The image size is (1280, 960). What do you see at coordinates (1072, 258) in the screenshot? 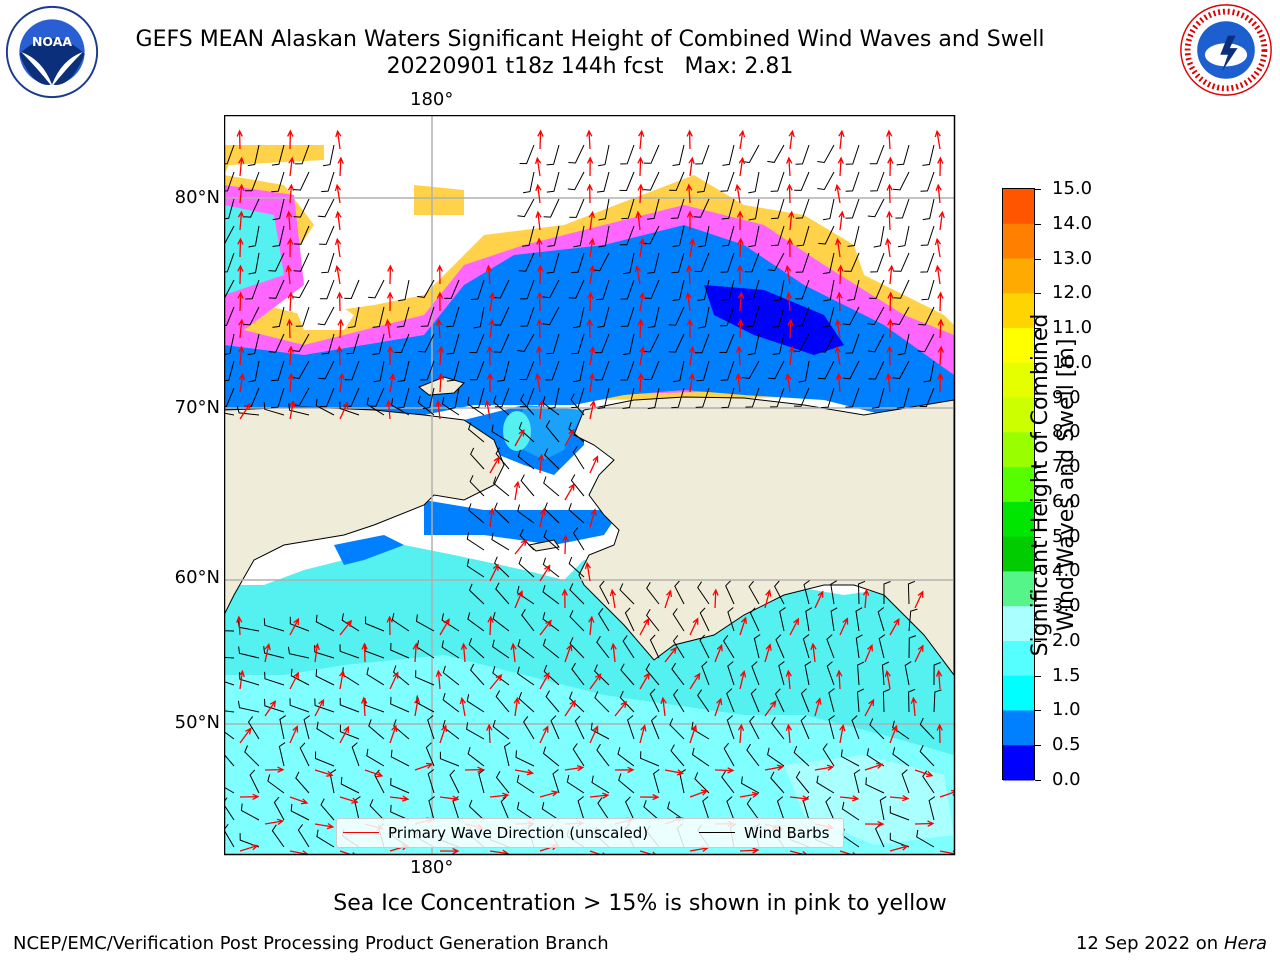
I see `colorbar-tick-label: 13.0` at bounding box center [1072, 258].